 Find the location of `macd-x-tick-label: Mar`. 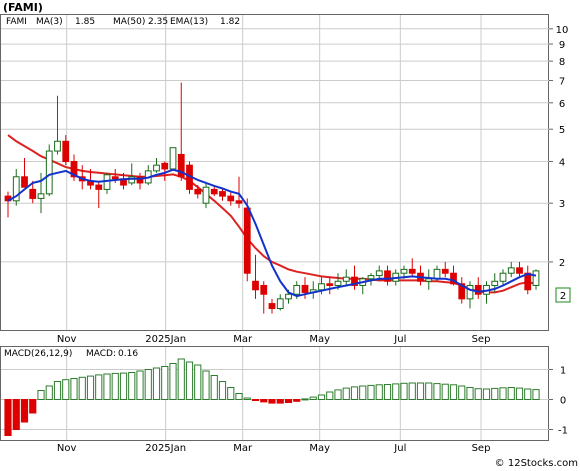

macd-x-tick-label: Mar is located at coordinates (243, 448).